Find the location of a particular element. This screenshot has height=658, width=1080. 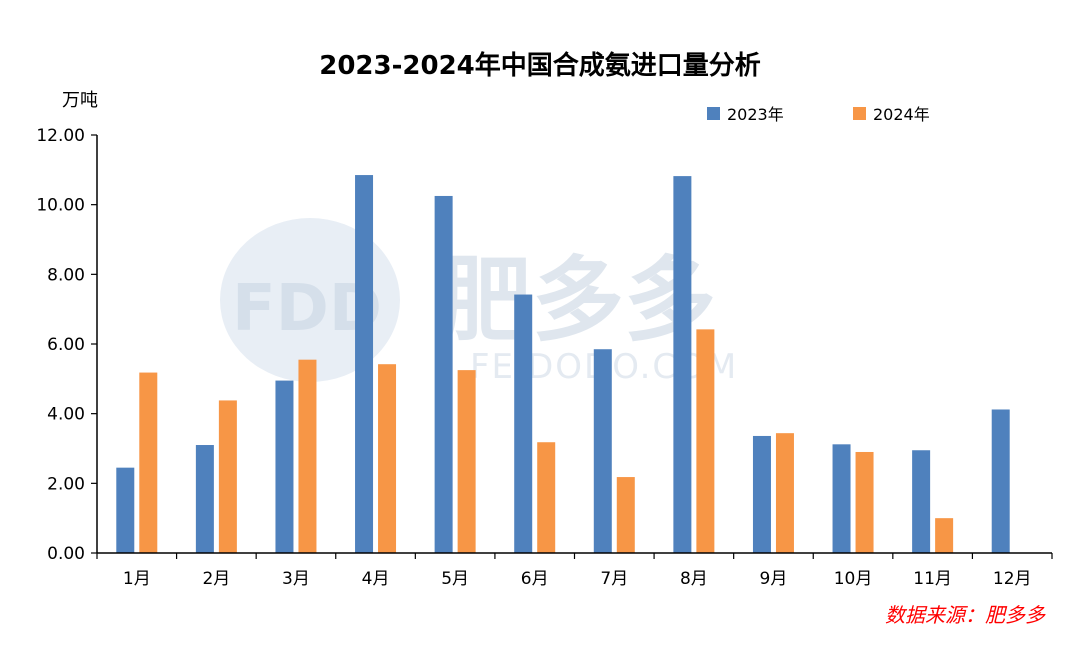

bar-2023年-3月 is located at coordinates (284, 466).